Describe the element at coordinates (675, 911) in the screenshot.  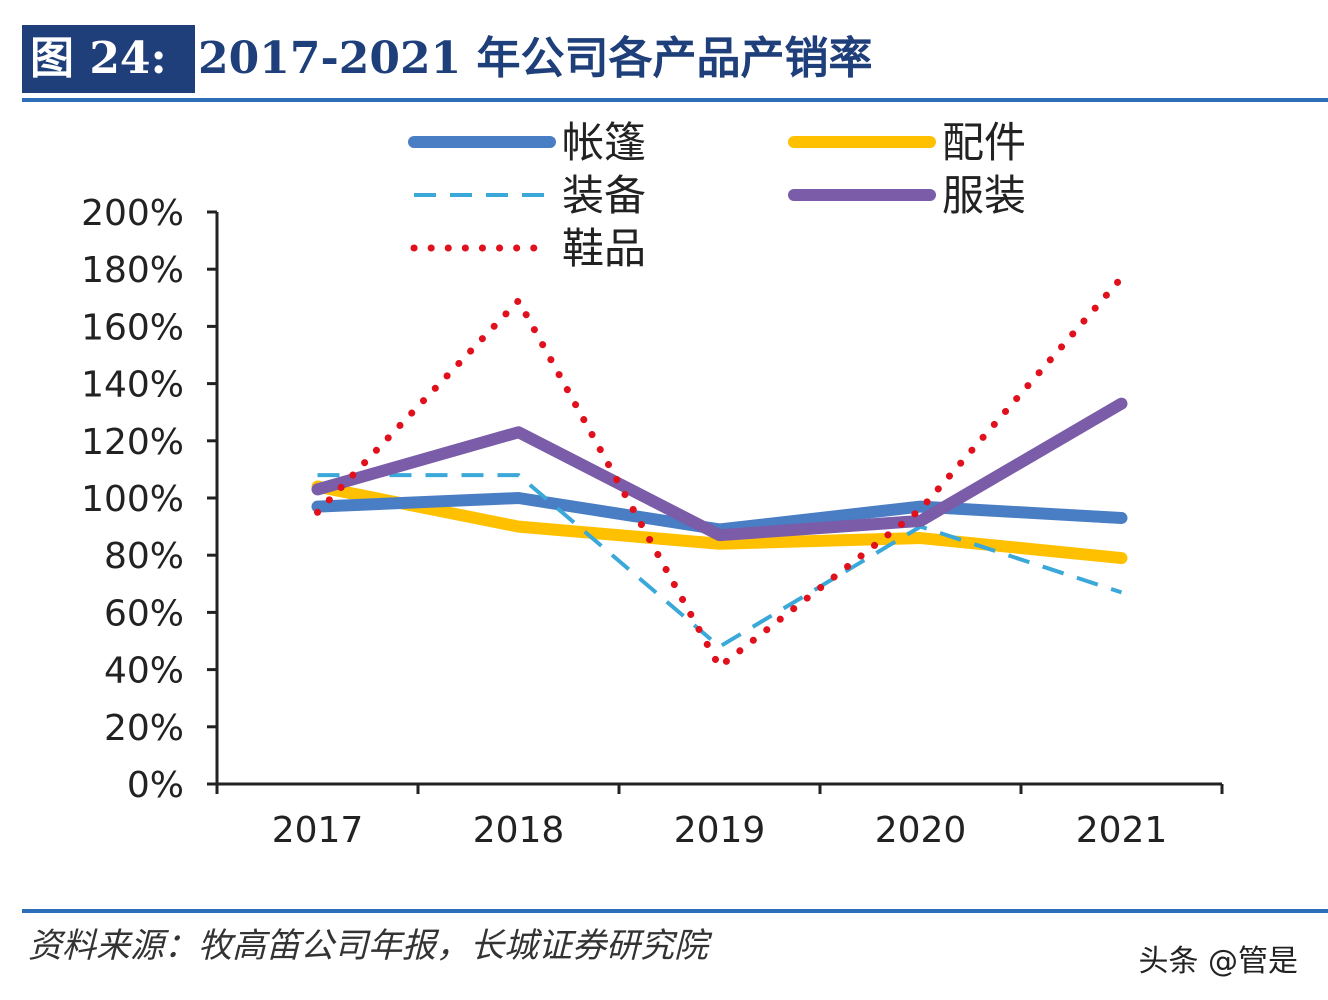
I see `bottom-divider` at that location.